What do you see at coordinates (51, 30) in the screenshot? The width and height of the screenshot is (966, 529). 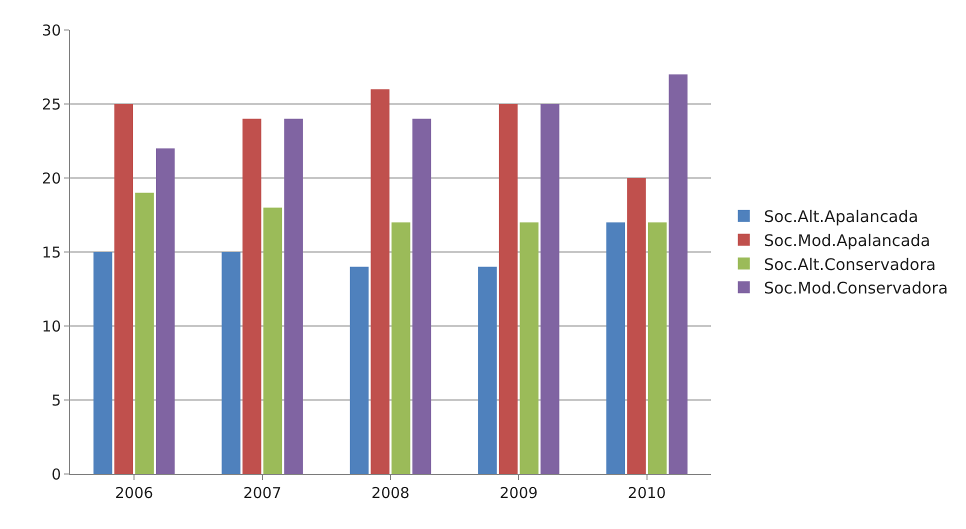 I see `y-tick-label: 30` at bounding box center [51, 30].